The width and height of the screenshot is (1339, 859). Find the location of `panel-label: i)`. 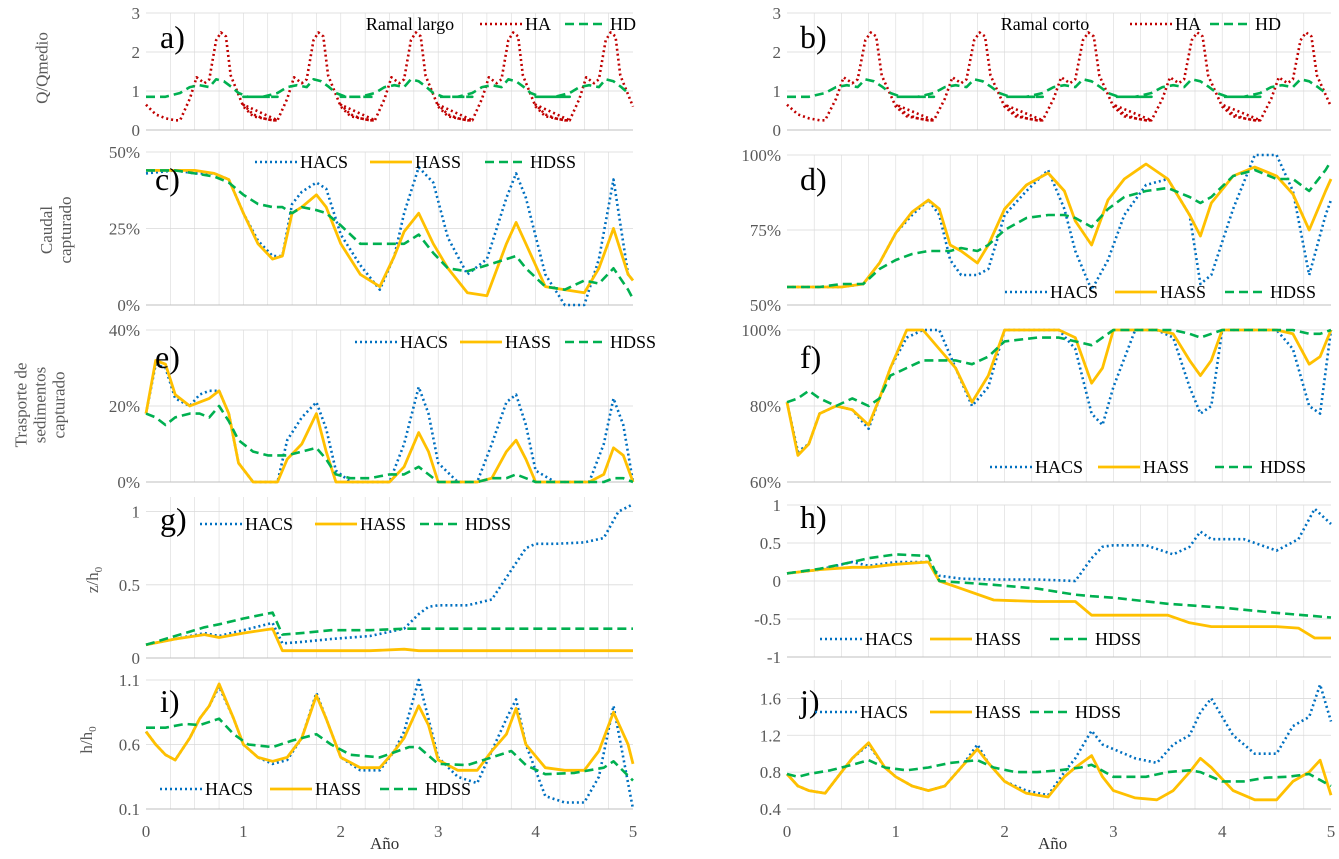

panel-label: i) is located at coordinates (170, 701).